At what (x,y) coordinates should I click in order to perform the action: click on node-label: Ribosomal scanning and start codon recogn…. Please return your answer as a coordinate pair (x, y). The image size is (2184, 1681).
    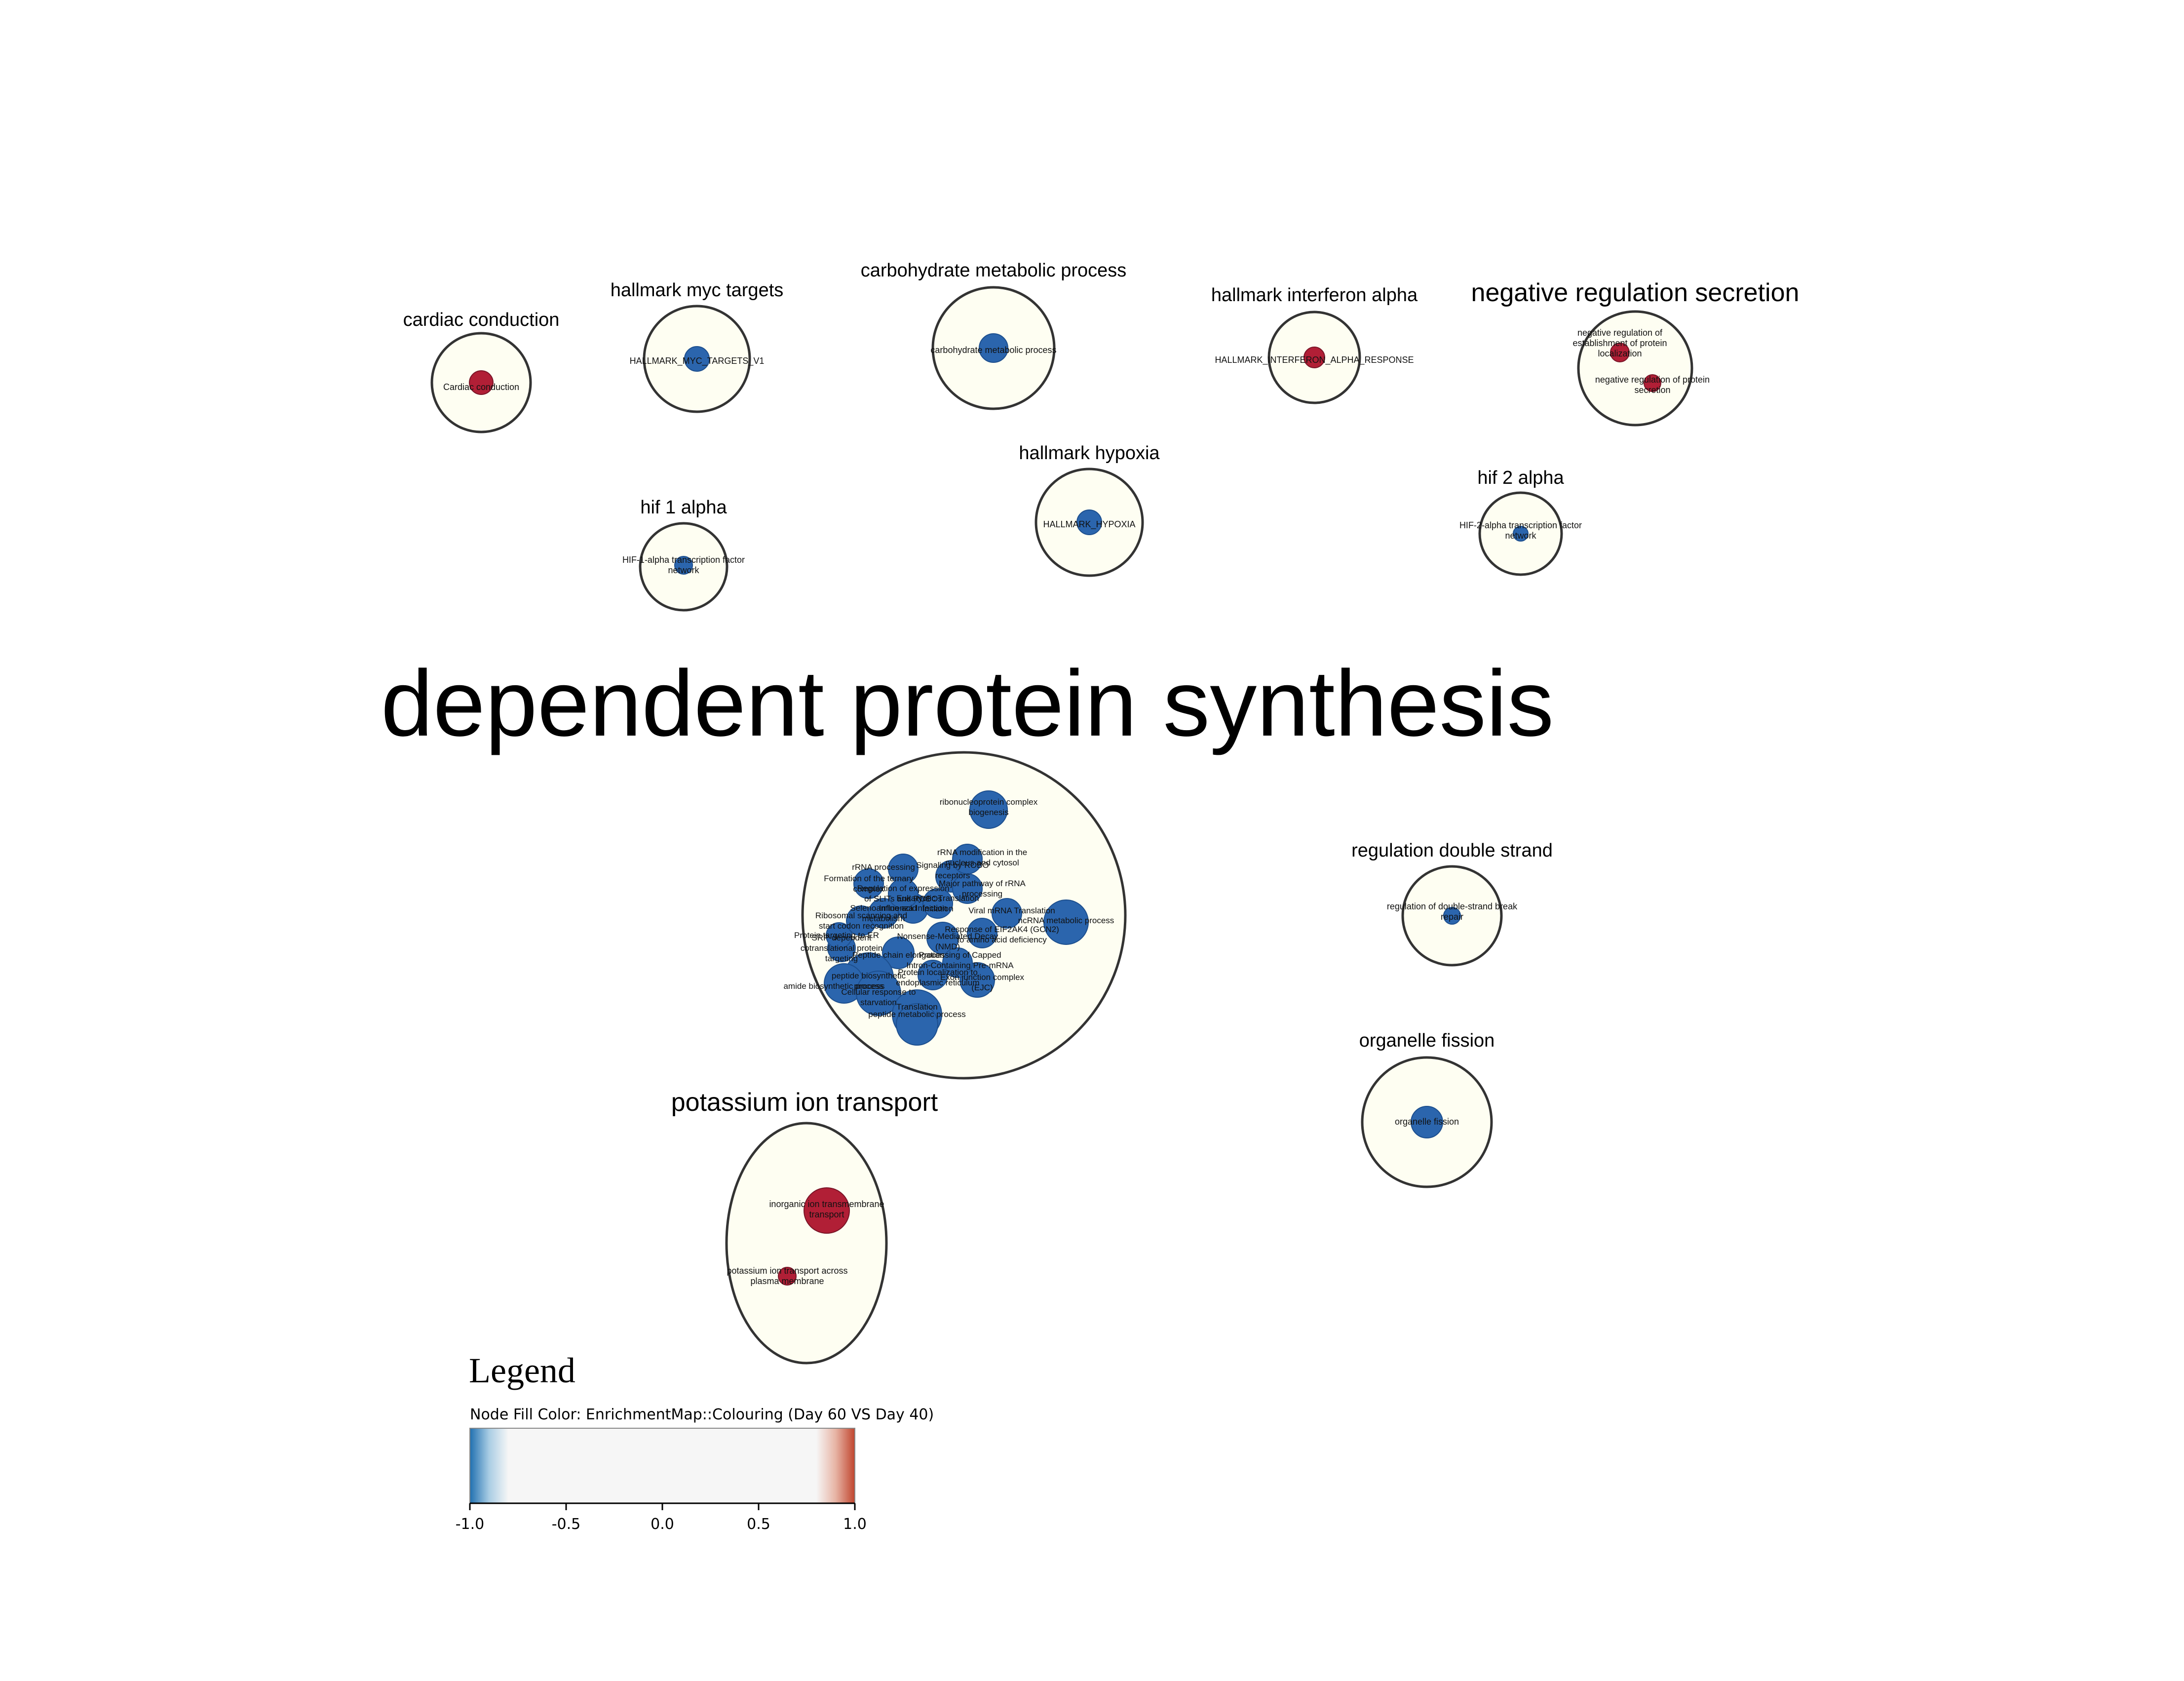
    Looking at the image, I should click on (861, 921).